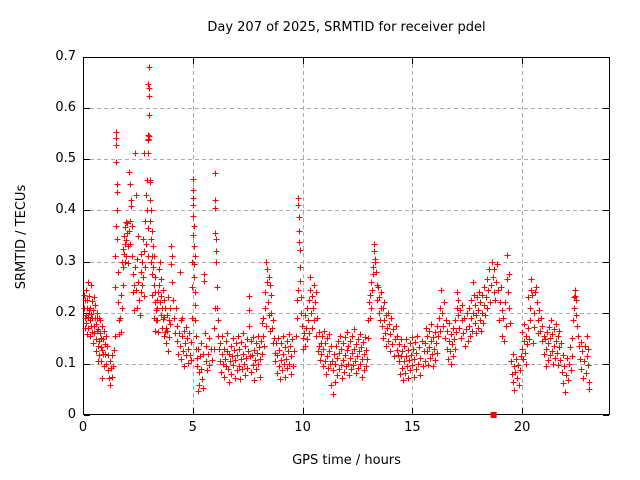 Image resolution: width=640 pixels, height=480 pixels. Describe the element at coordinates (65, 108) in the screenshot. I see `y-tick-label: 0.6` at that location.